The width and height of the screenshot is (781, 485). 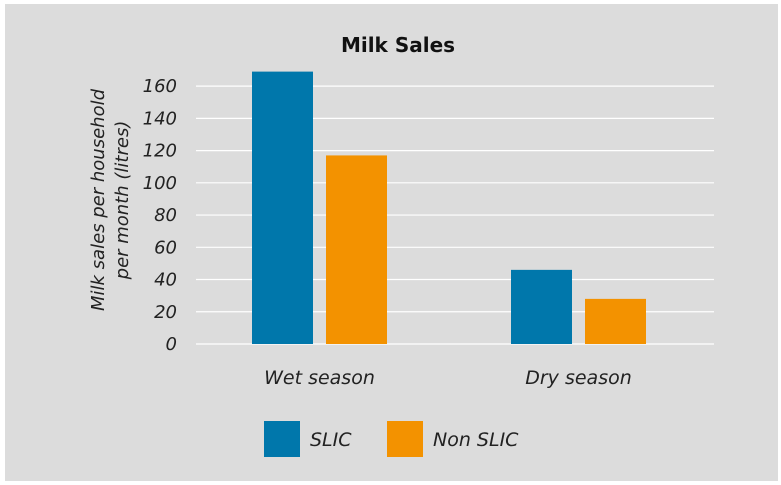 What do you see at coordinates (398, 45) in the screenshot?
I see `chart-title: Milk Sales` at bounding box center [398, 45].